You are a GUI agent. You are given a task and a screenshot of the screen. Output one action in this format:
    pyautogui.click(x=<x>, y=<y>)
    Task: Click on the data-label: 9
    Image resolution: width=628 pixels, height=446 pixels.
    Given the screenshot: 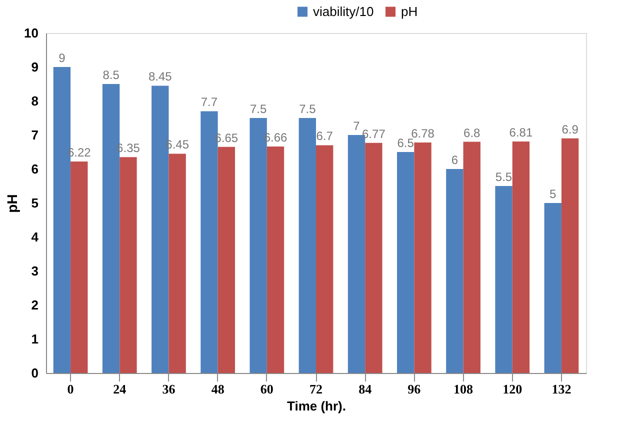 What is the action you would take?
    pyautogui.click(x=62, y=58)
    